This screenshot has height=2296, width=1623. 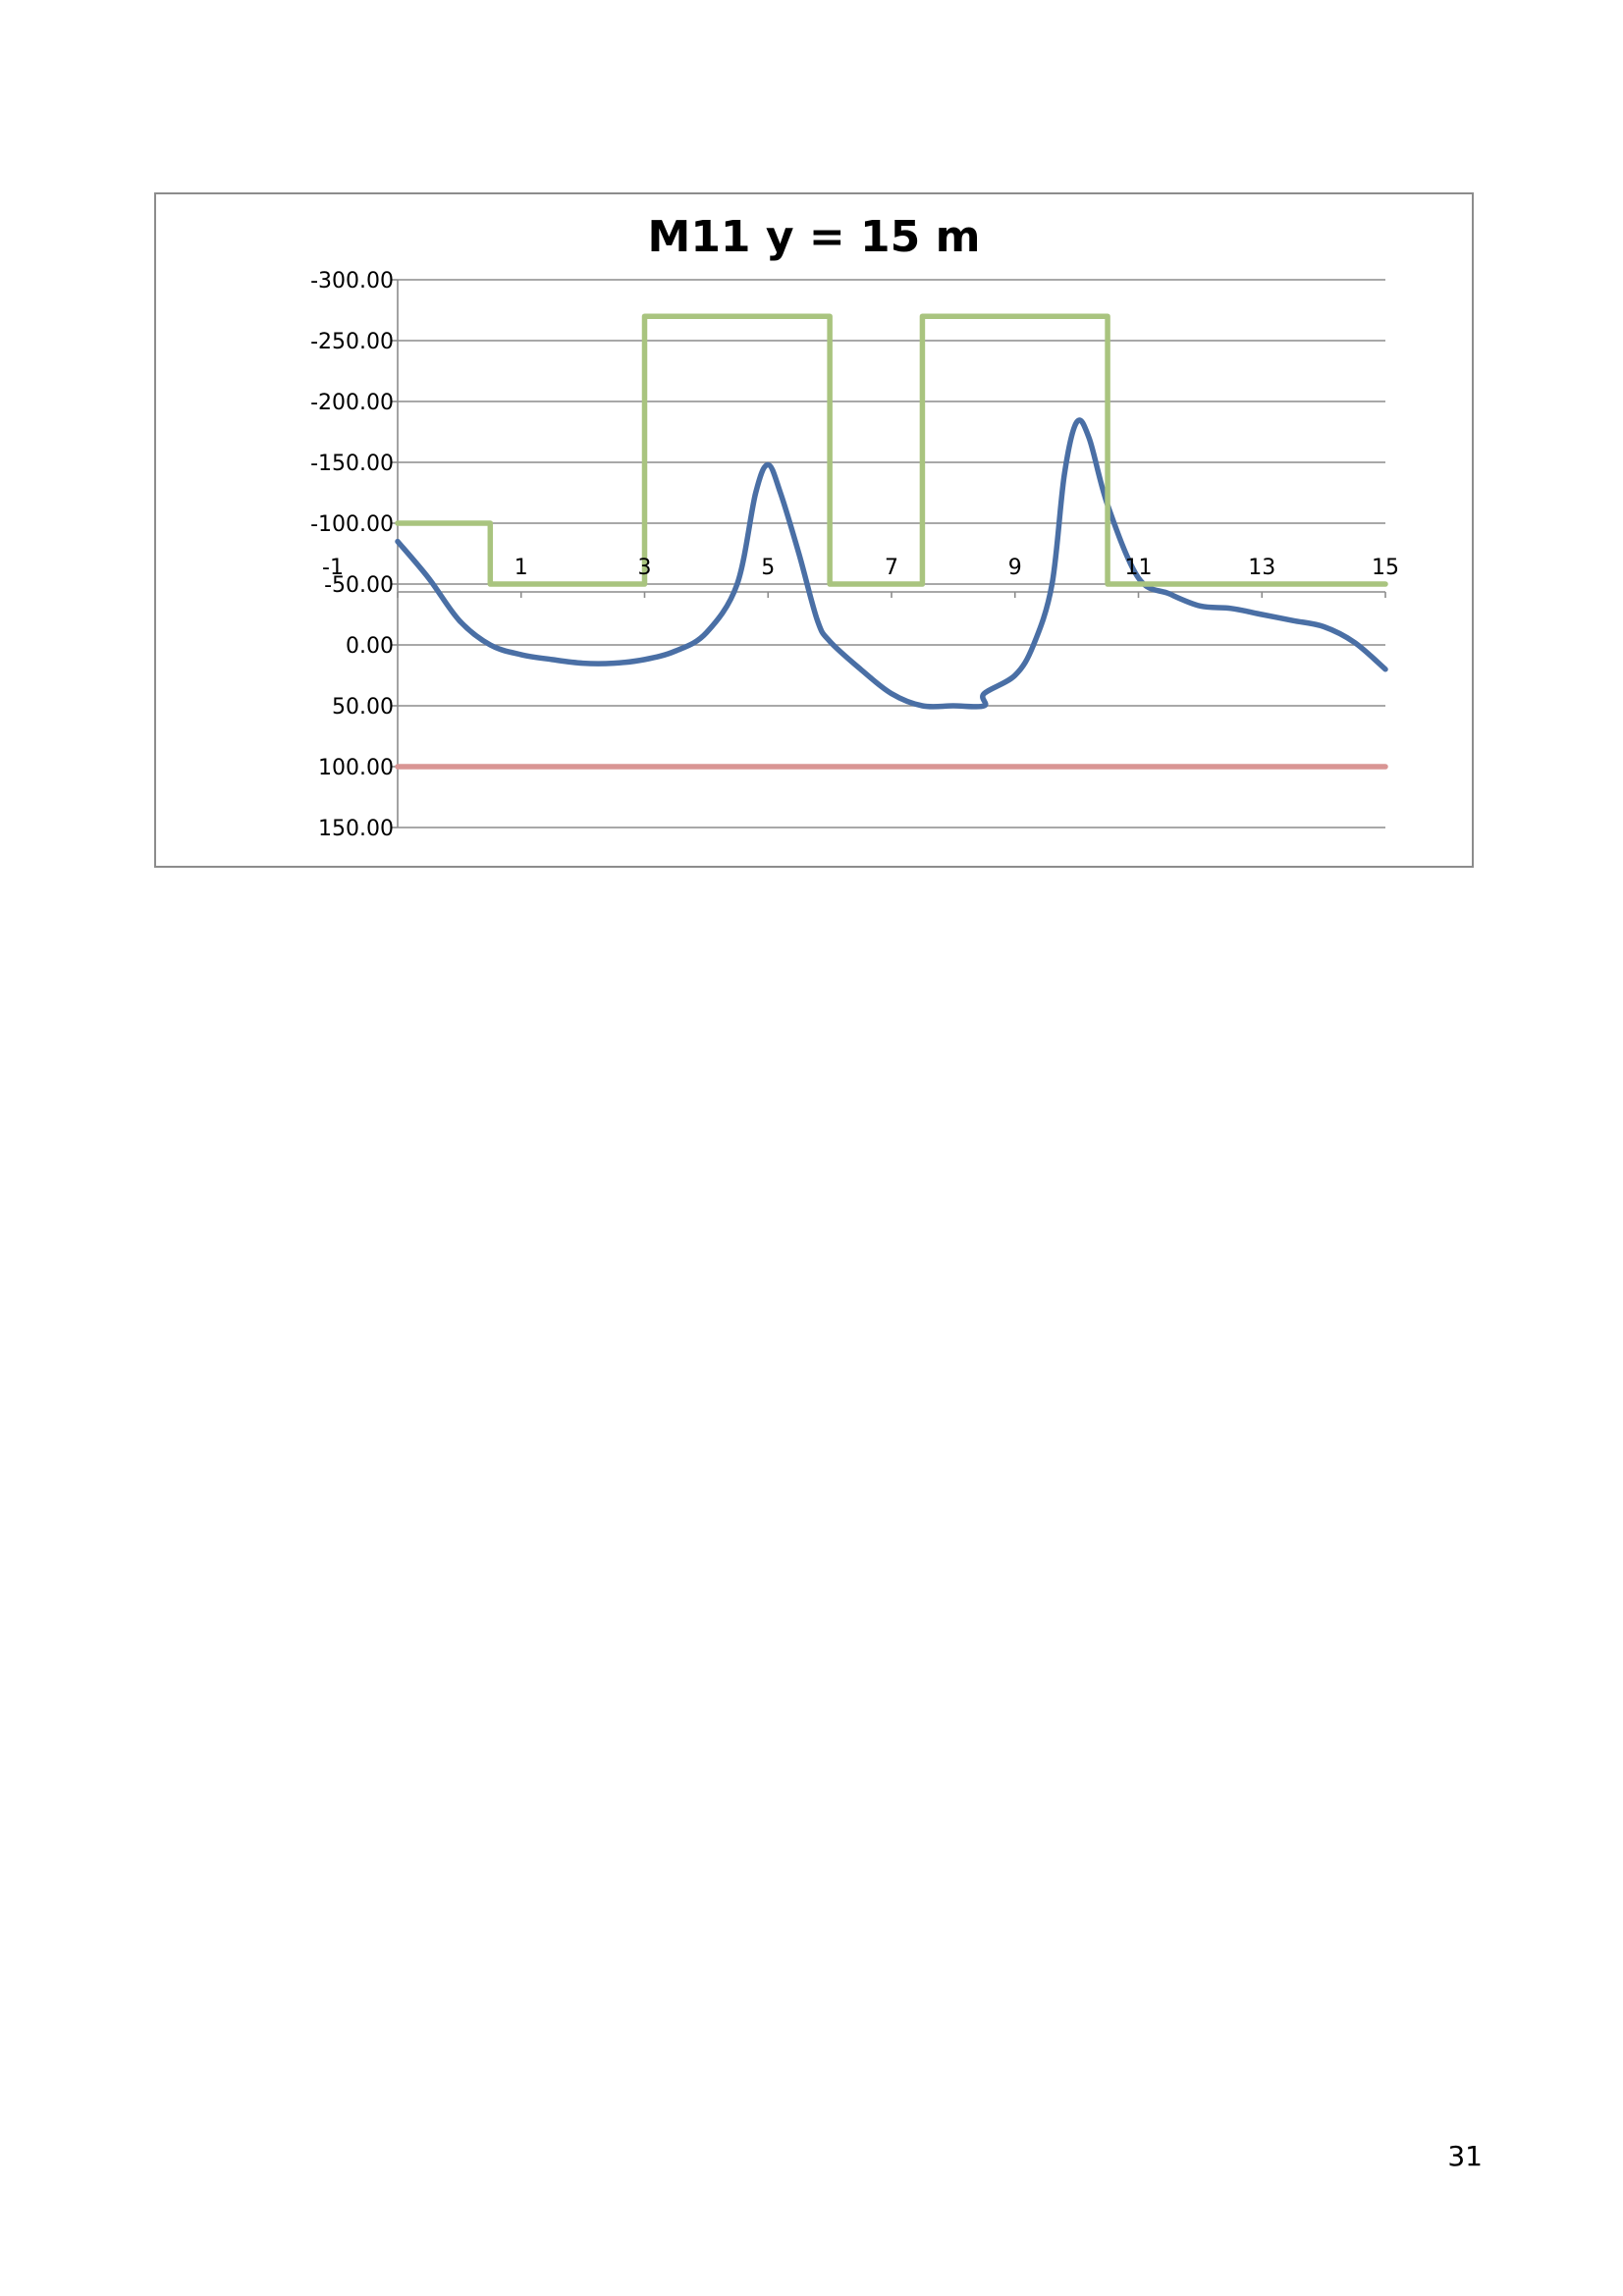 I want to click on y-tick-label: -50.00, so click(x=359, y=586).